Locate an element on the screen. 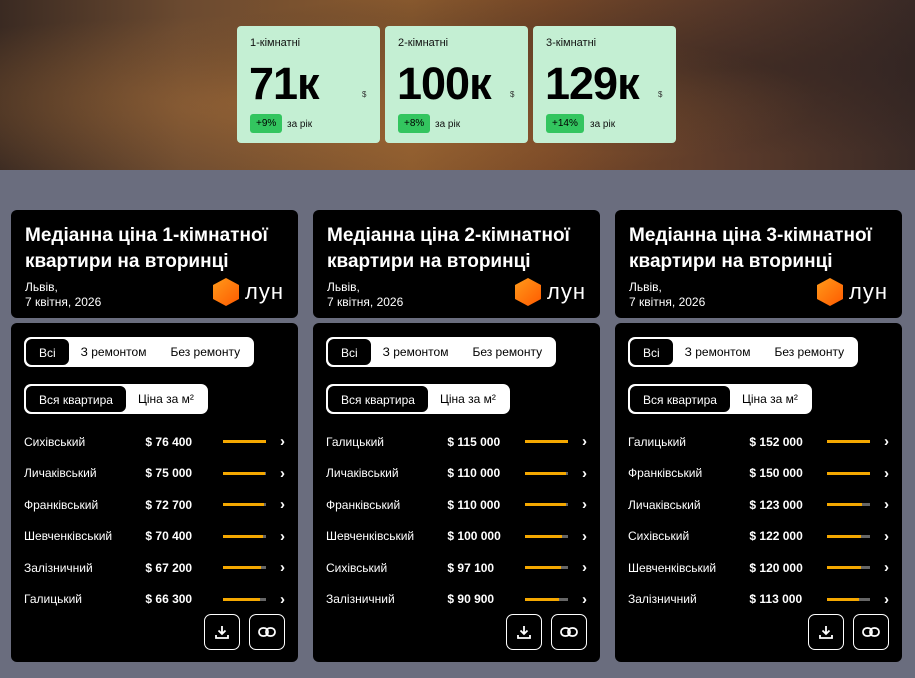 The width and height of the screenshot is (915, 678). district-row: Шевченківський $ 120 000 › is located at coordinates (758, 568).